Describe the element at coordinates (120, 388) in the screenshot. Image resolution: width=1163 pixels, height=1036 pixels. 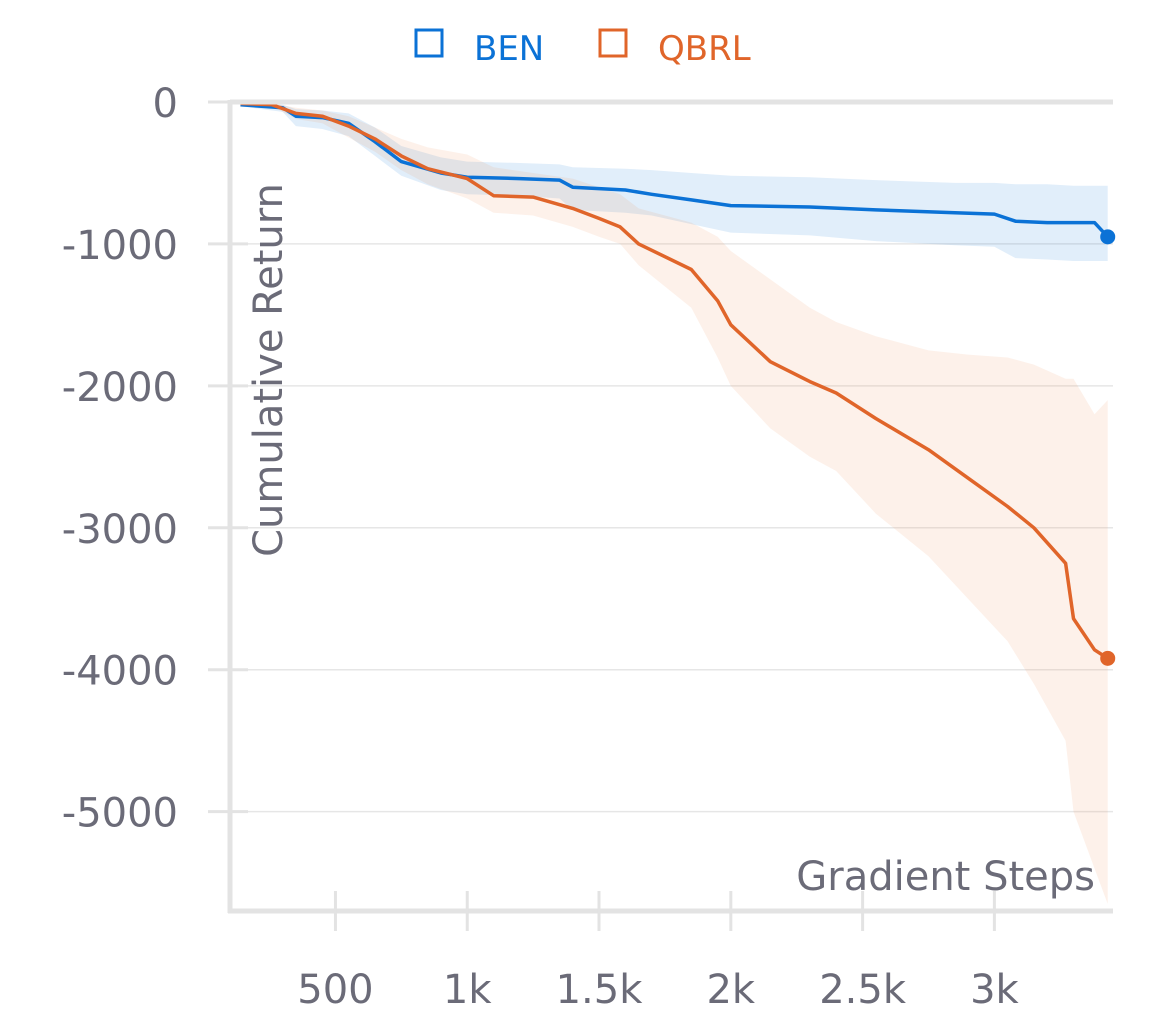
I see `y-tick-label: -2000` at that location.